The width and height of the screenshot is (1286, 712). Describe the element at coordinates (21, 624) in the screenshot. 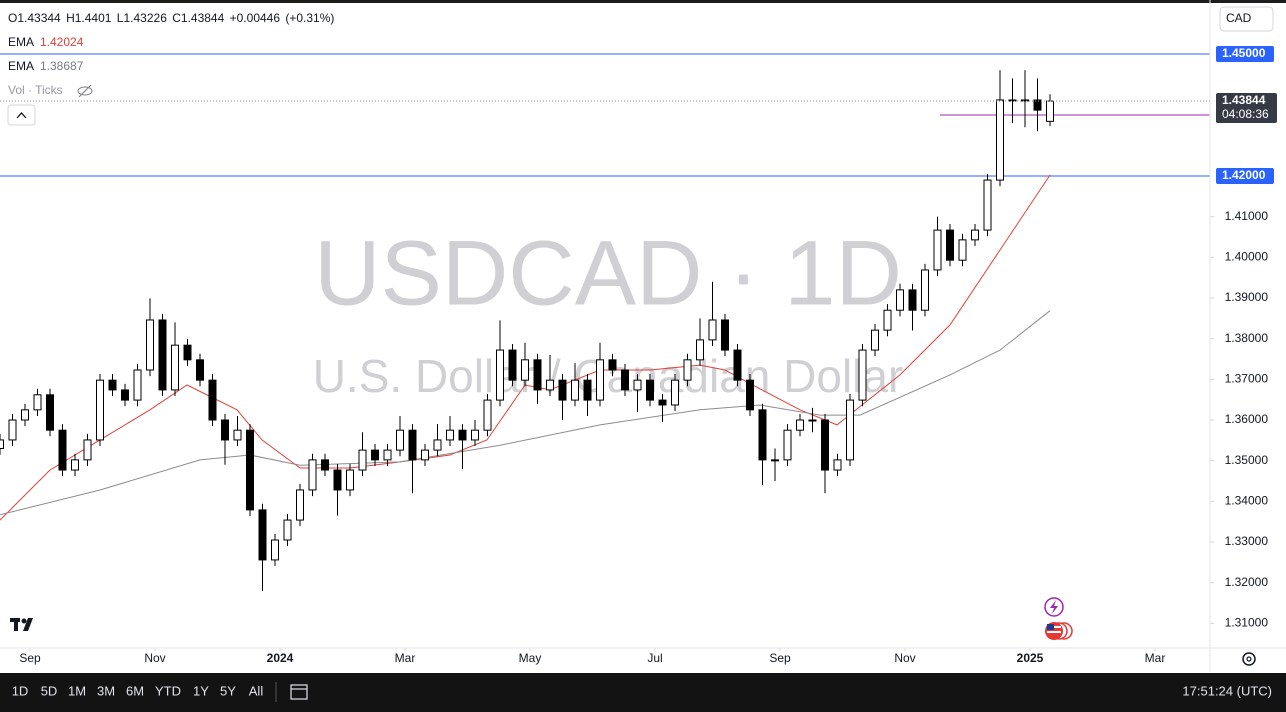

I see `logo` at that location.